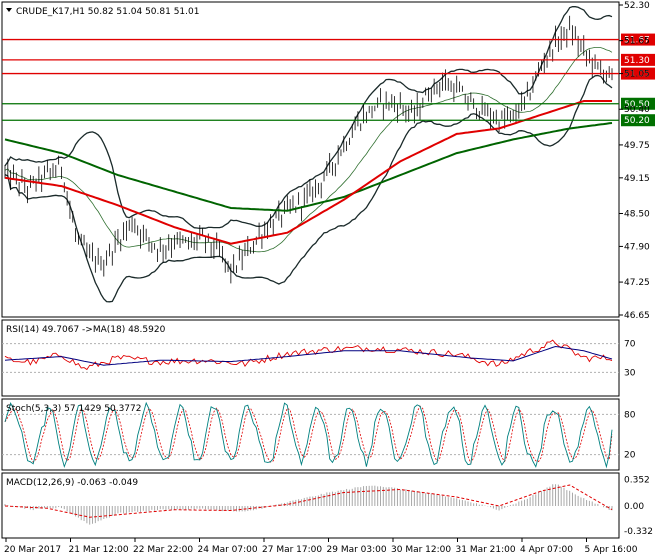 The height and width of the screenshot is (560, 660). Describe the element at coordinates (357, 550) in the screenshot. I see `x-tick-label: 29 Mar 03:00` at that location.